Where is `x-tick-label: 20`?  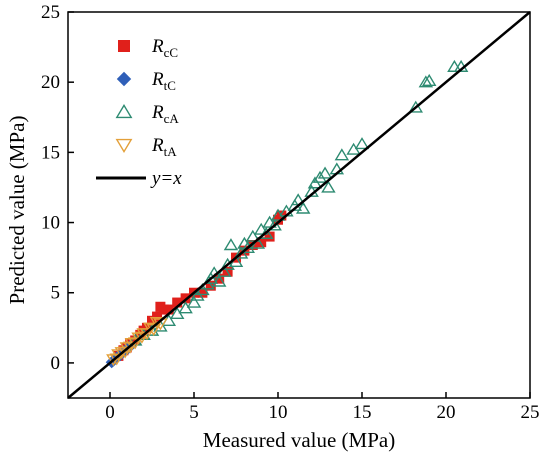 x-tick-label: 20 is located at coordinates (446, 412).